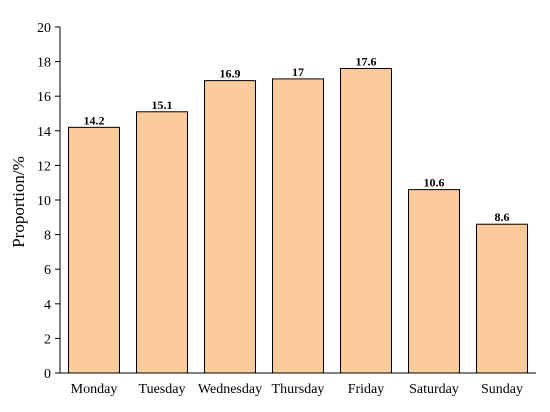 Image resolution: width=550 pixels, height=412 pixels. What do you see at coordinates (47, 305) in the screenshot?
I see `y-tick-label: 4` at bounding box center [47, 305].